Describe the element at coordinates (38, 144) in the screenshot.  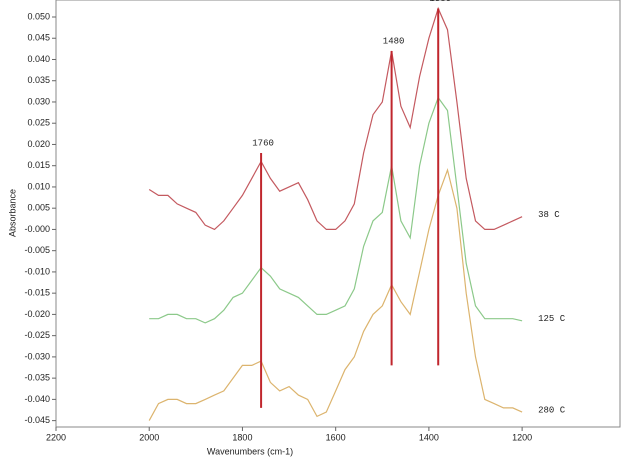
I see `y-tick-label: 0.020` at that location.